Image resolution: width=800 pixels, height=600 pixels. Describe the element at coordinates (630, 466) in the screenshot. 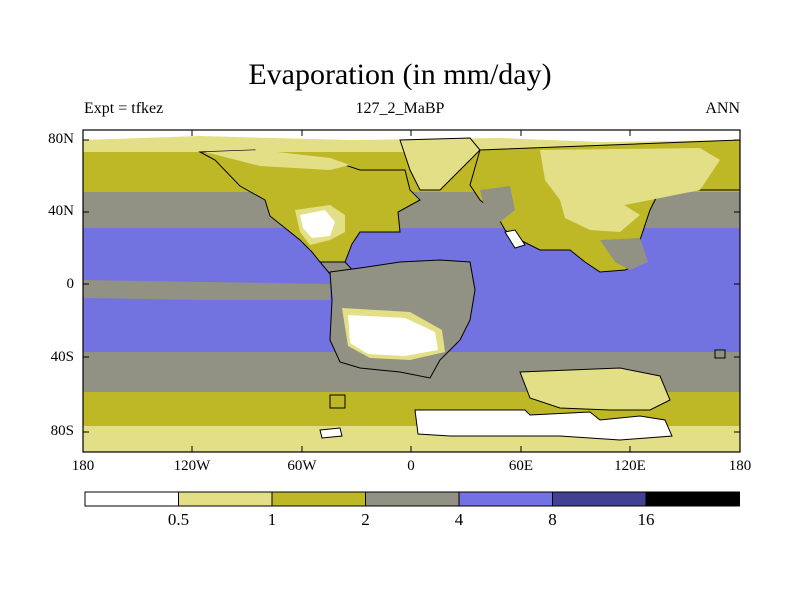

I see `lon-tick-label-120e: 120E` at that location.